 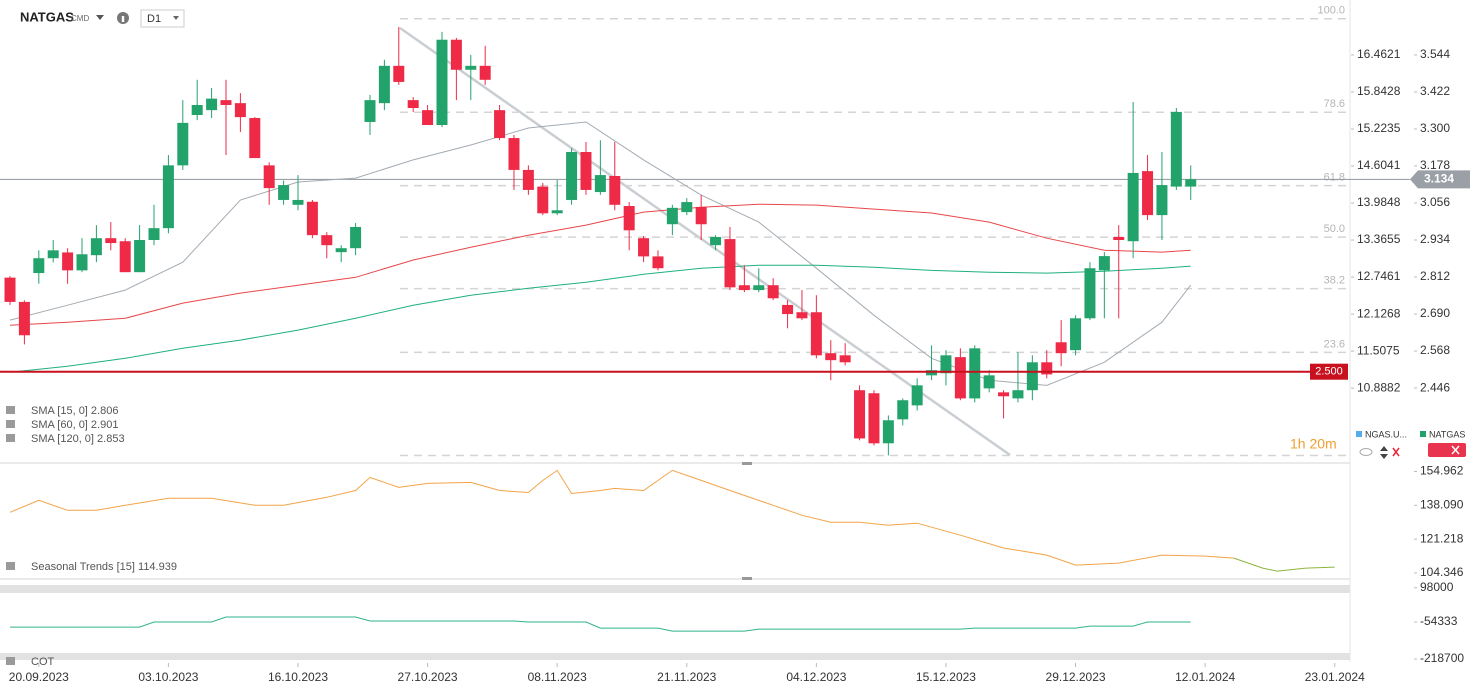 What do you see at coordinates (168, 677) in the screenshot?
I see `x-tick-label: 03.10.2023` at bounding box center [168, 677].